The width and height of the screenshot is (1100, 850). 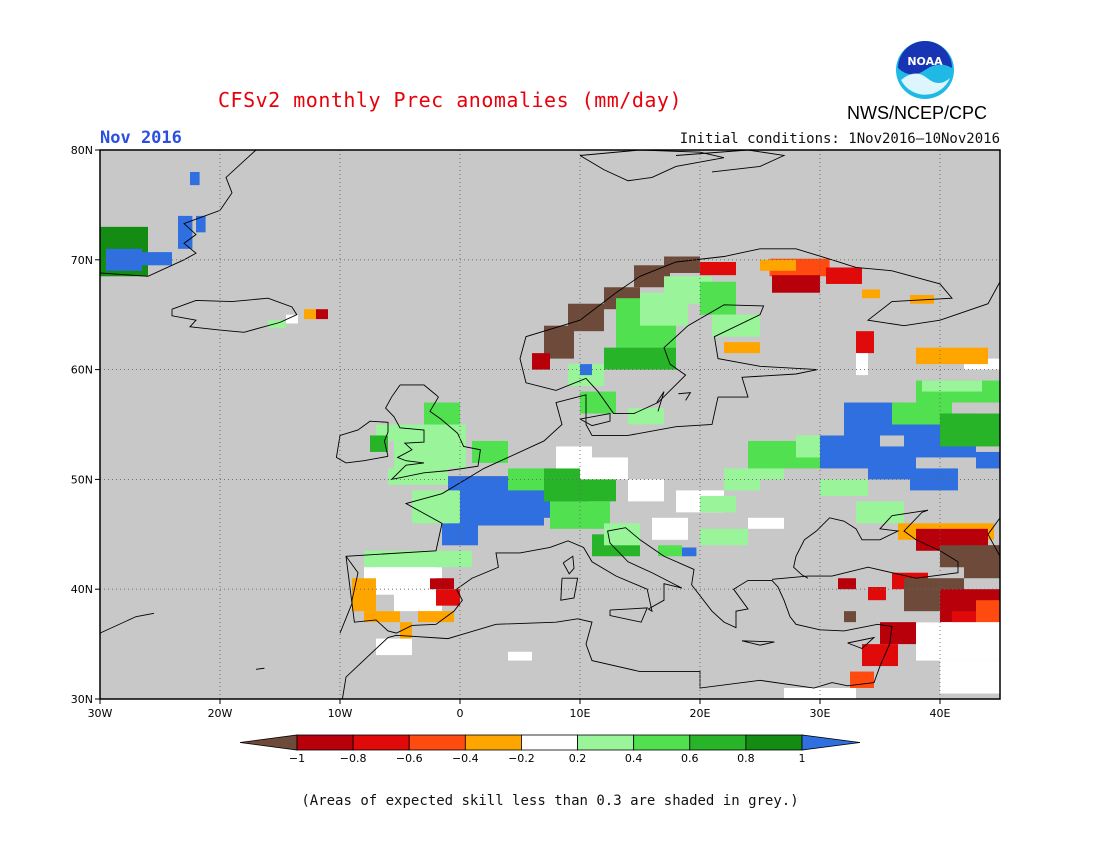 I want to click on map-title: CFSv2 monthly Prec anomalies (mm/day), so click(x=450, y=100).